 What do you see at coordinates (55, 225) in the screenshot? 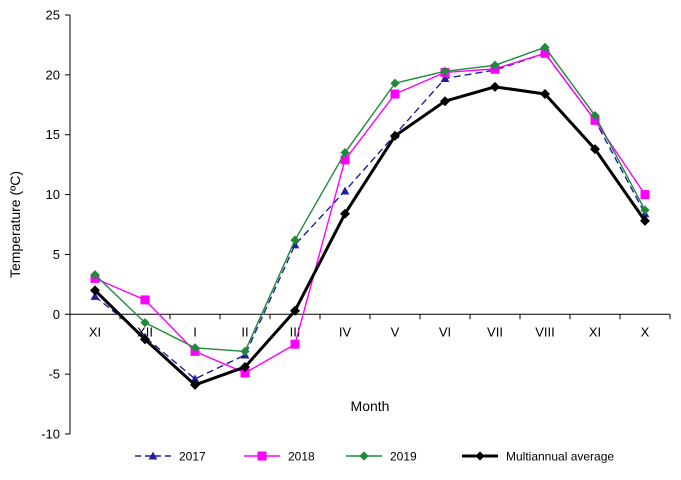
I see `y-axis-ticks: -10 -5 0 5 10 15 20 25` at bounding box center [55, 225].